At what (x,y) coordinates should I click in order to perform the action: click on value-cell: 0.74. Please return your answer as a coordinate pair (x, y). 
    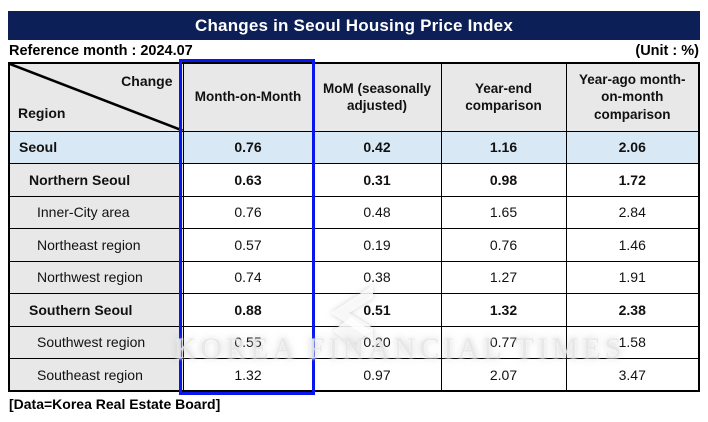
    Looking at the image, I should click on (248, 277).